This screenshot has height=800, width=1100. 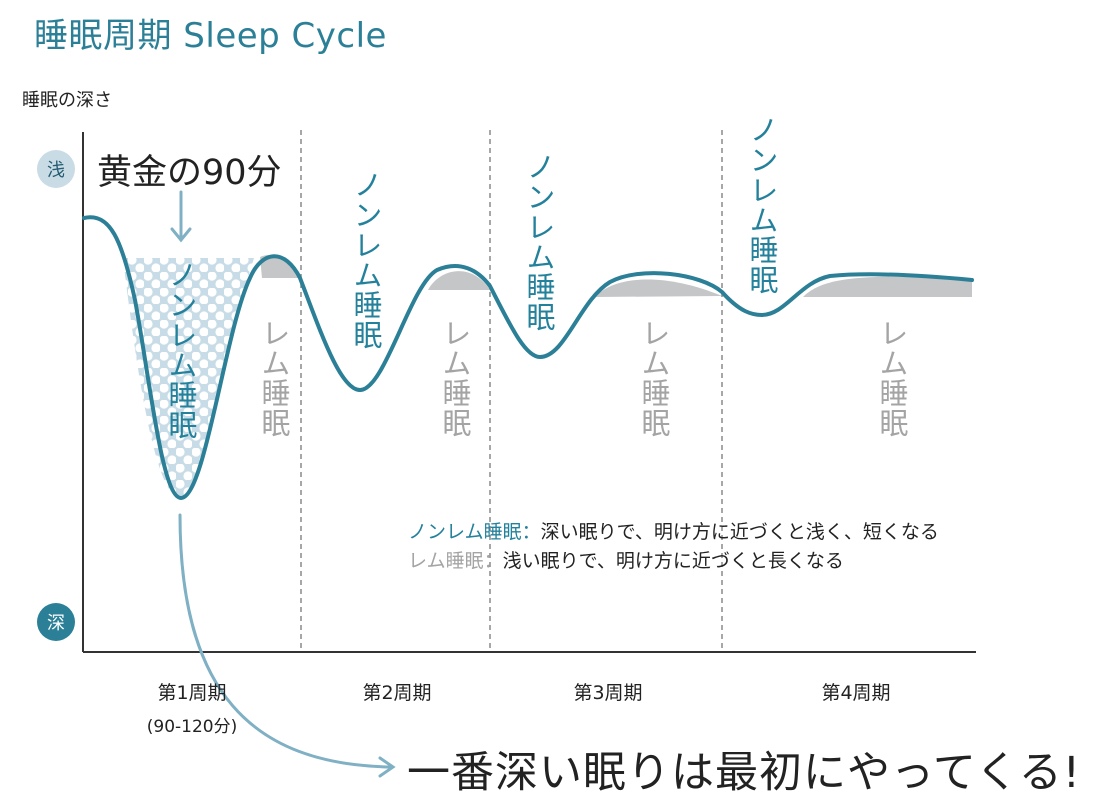 I want to click on legend-nrem-key: ノンレム睡眠：, so click(x=474, y=532).